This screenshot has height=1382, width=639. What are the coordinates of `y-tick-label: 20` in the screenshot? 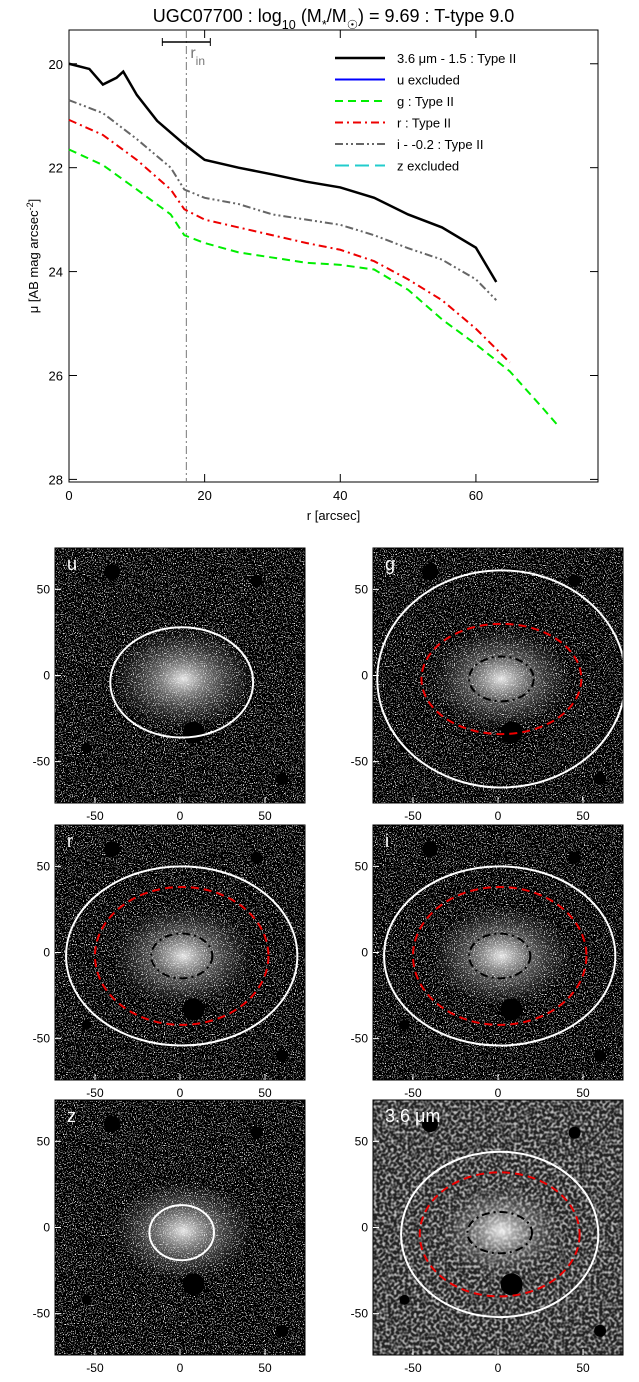 It's located at (56, 64).